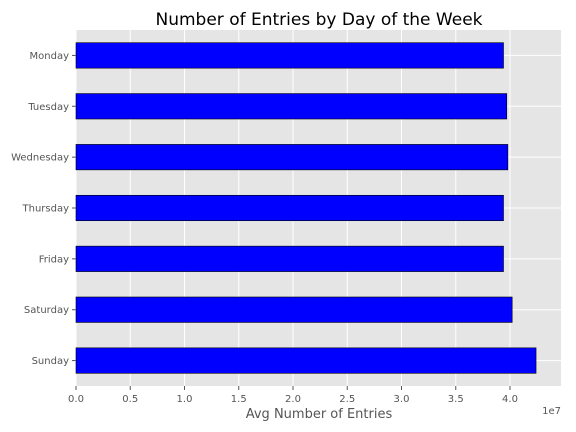  I want to click on x-tick-label: 1.0, so click(185, 399).